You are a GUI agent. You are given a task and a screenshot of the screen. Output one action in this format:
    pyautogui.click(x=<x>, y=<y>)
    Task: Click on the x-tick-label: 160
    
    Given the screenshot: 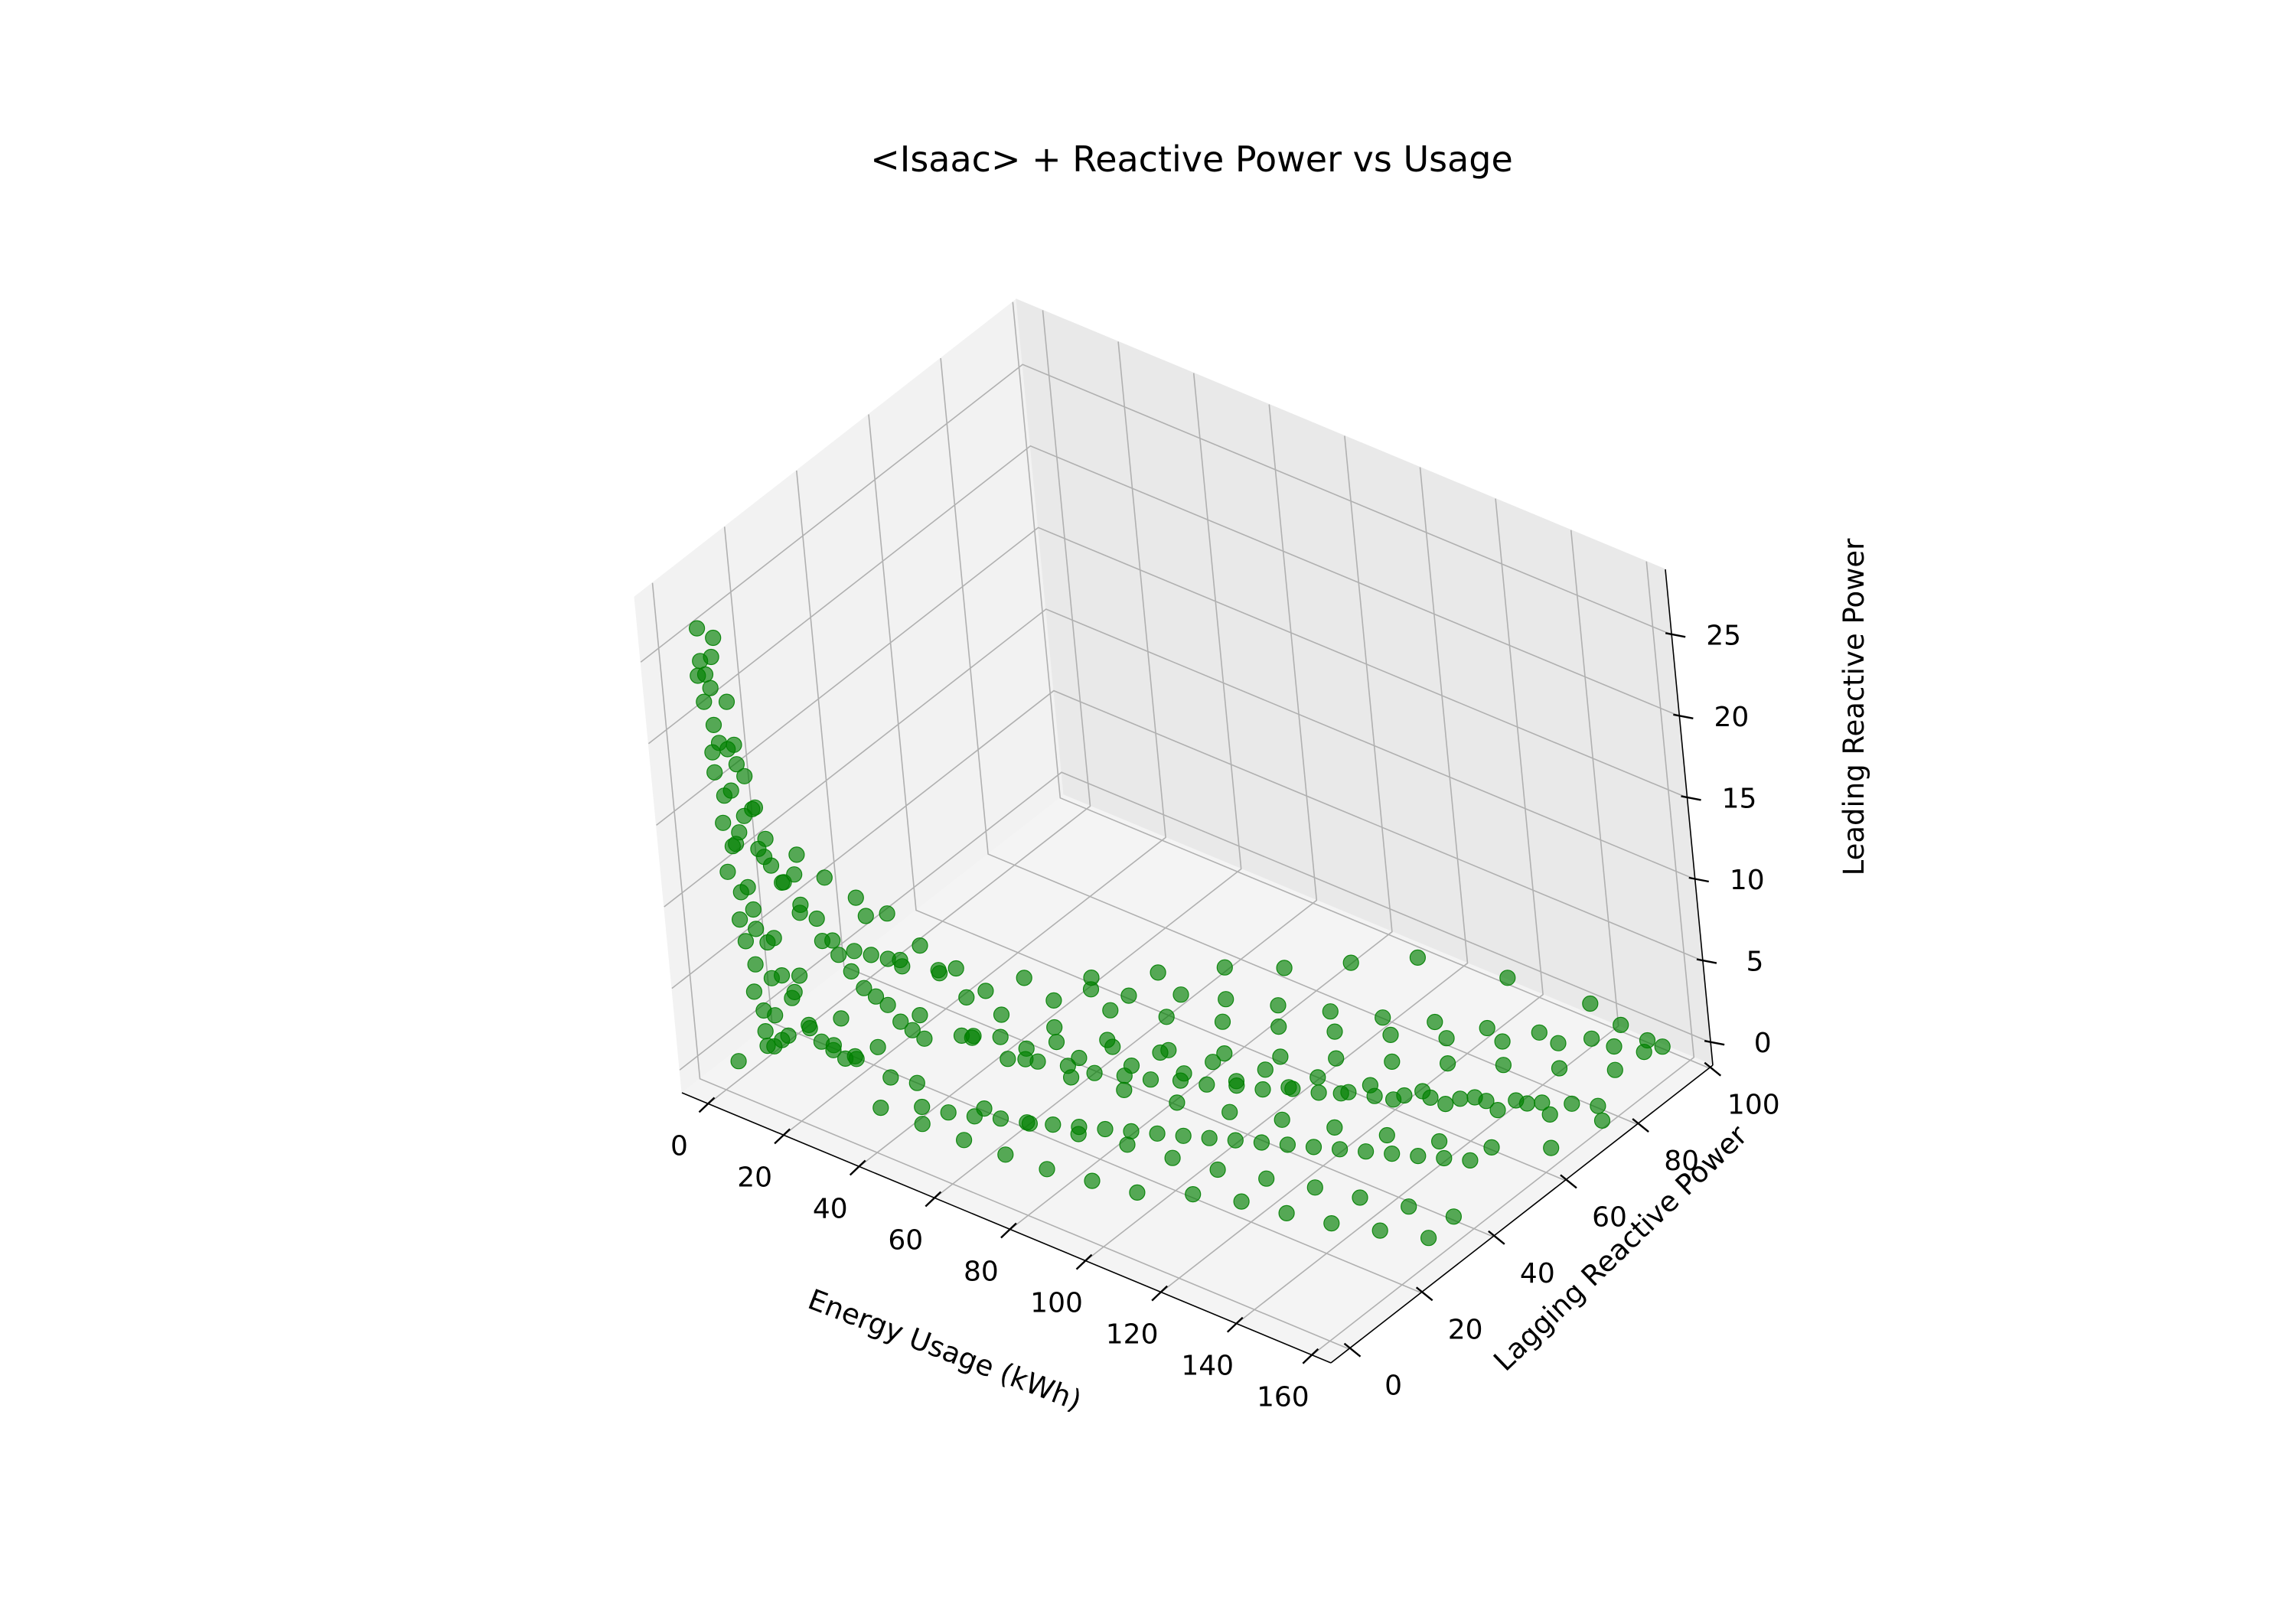 What is the action you would take?
    pyautogui.click(x=1283, y=1397)
    